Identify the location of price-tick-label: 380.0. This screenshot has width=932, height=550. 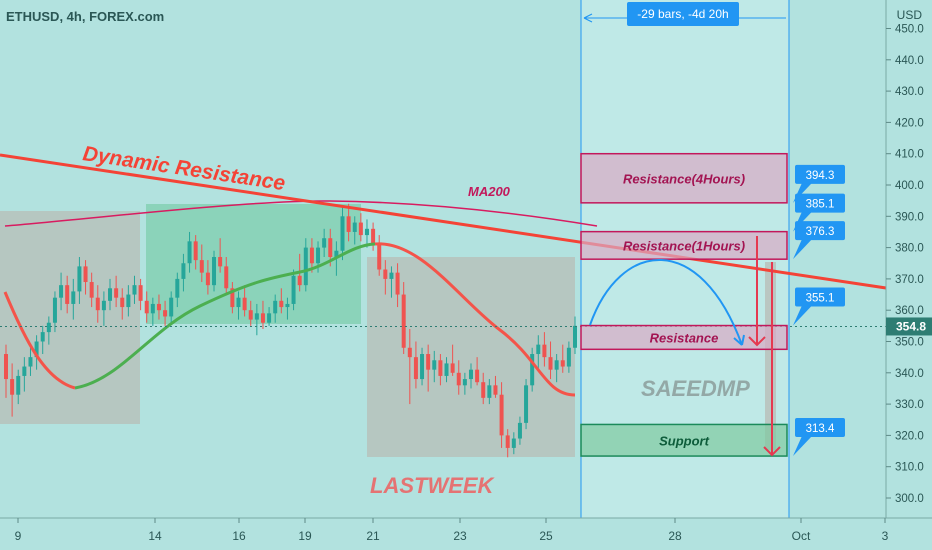
(909, 249).